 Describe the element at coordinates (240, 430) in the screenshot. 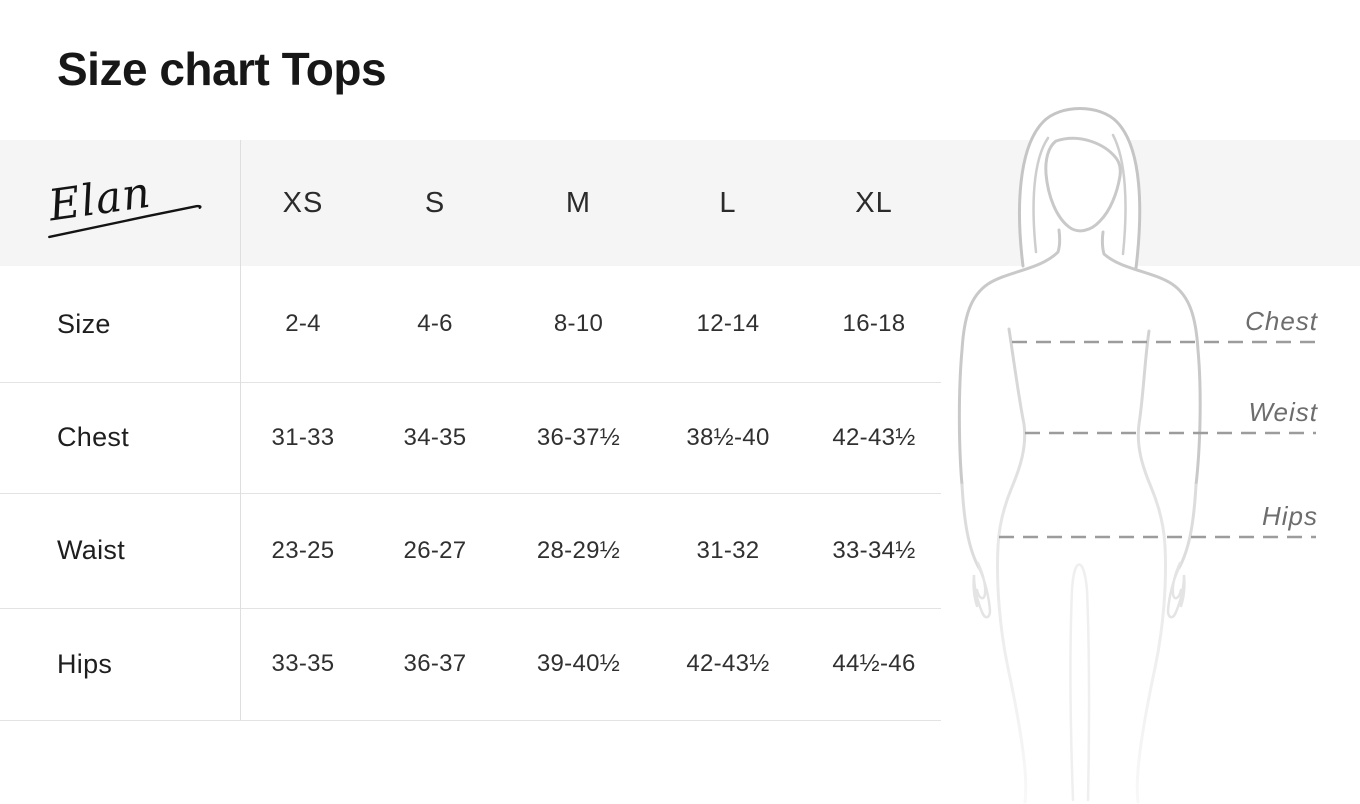

I see `column-divider` at that location.